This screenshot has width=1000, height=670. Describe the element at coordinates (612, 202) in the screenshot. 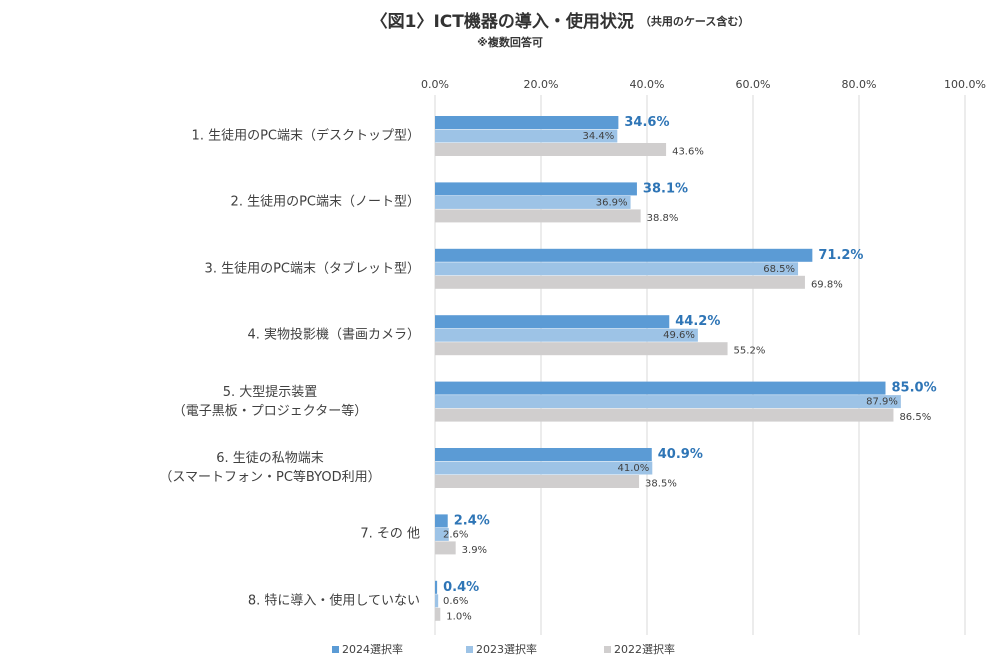

I see `value-label: 36.9%` at that location.